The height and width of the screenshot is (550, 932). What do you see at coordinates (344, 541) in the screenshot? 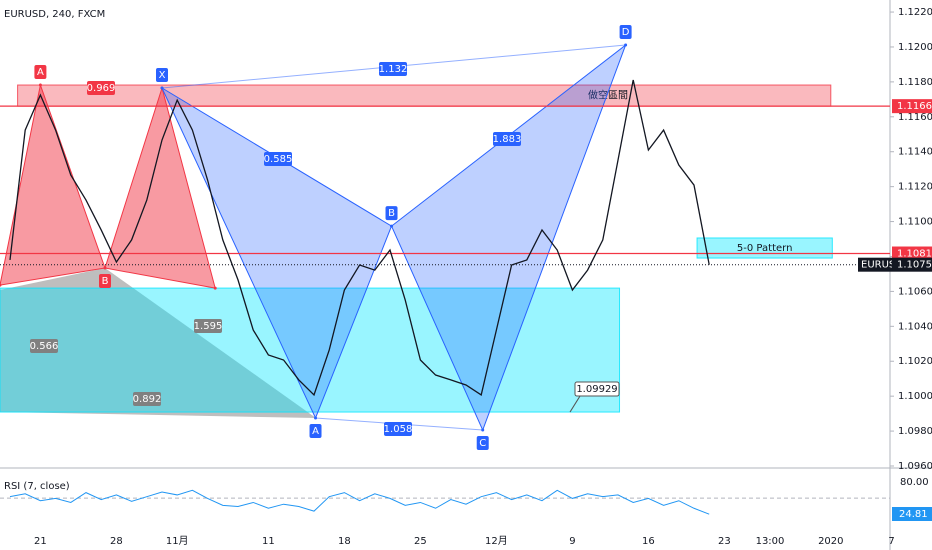
I see `x-tick-label: 18` at bounding box center [344, 541].